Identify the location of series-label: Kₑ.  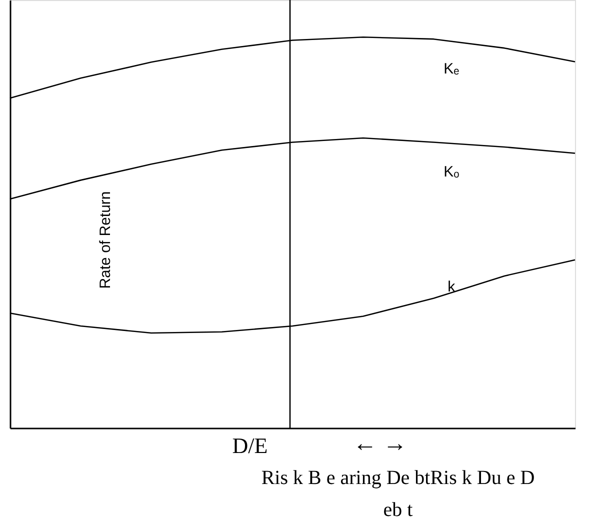
(452, 69).